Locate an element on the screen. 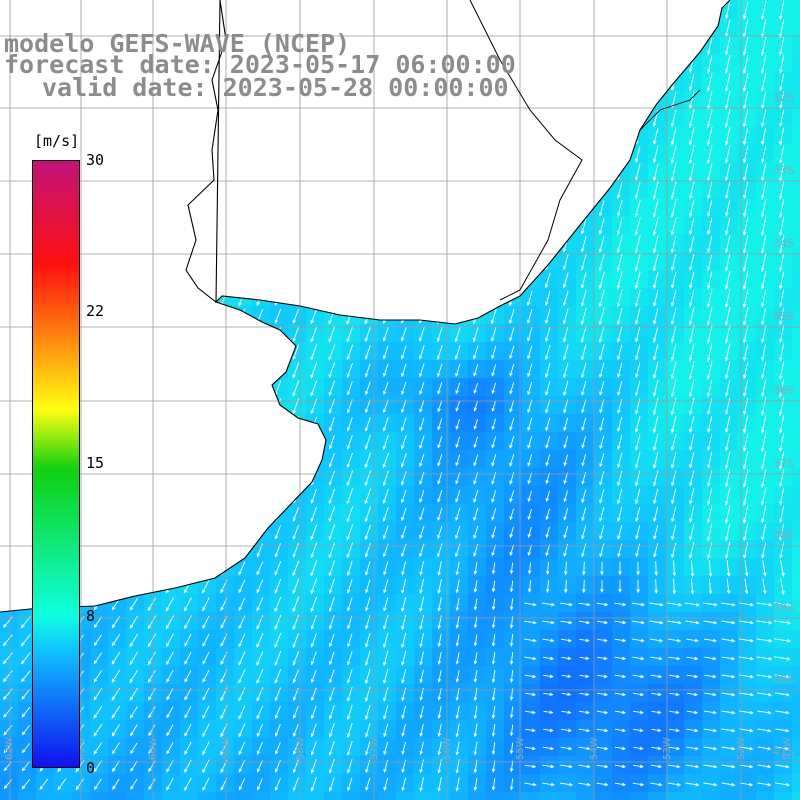 The width and height of the screenshot is (800, 800). lat-label: 40S is located at coordinates (783, 679).